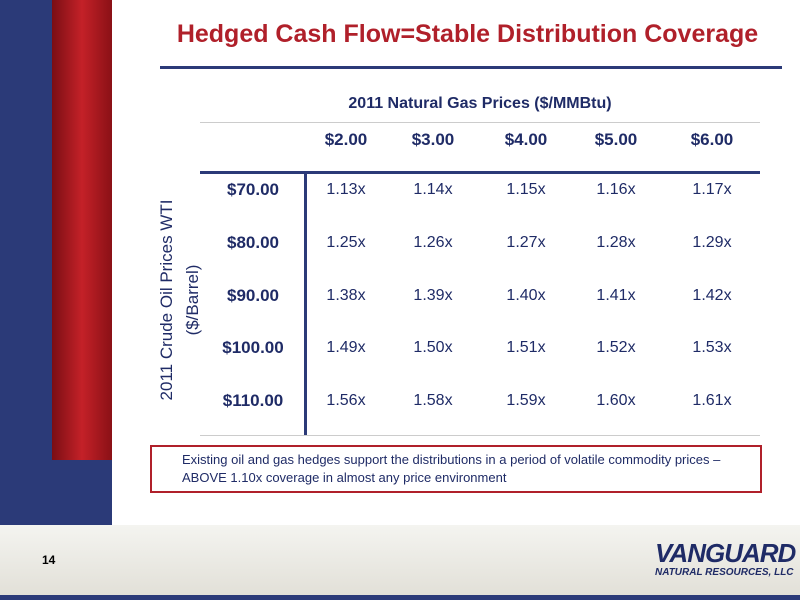  I want to click on table-cell: 1.53x, so click(712, 348).